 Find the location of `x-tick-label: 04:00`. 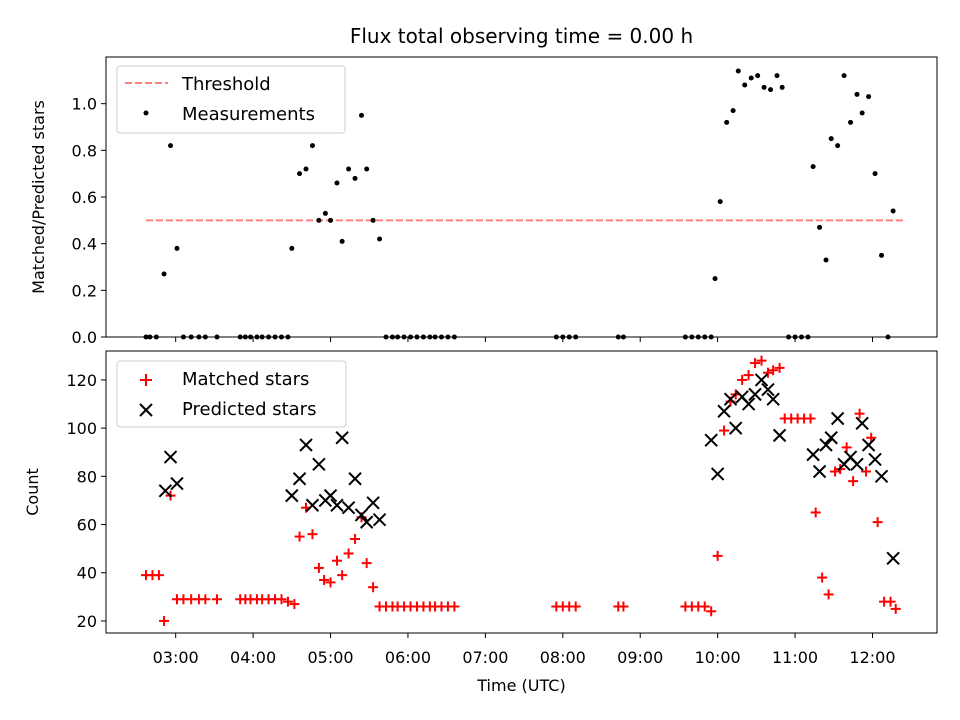

x-tick-label: 04:00 is located at coordinates (253, 657).